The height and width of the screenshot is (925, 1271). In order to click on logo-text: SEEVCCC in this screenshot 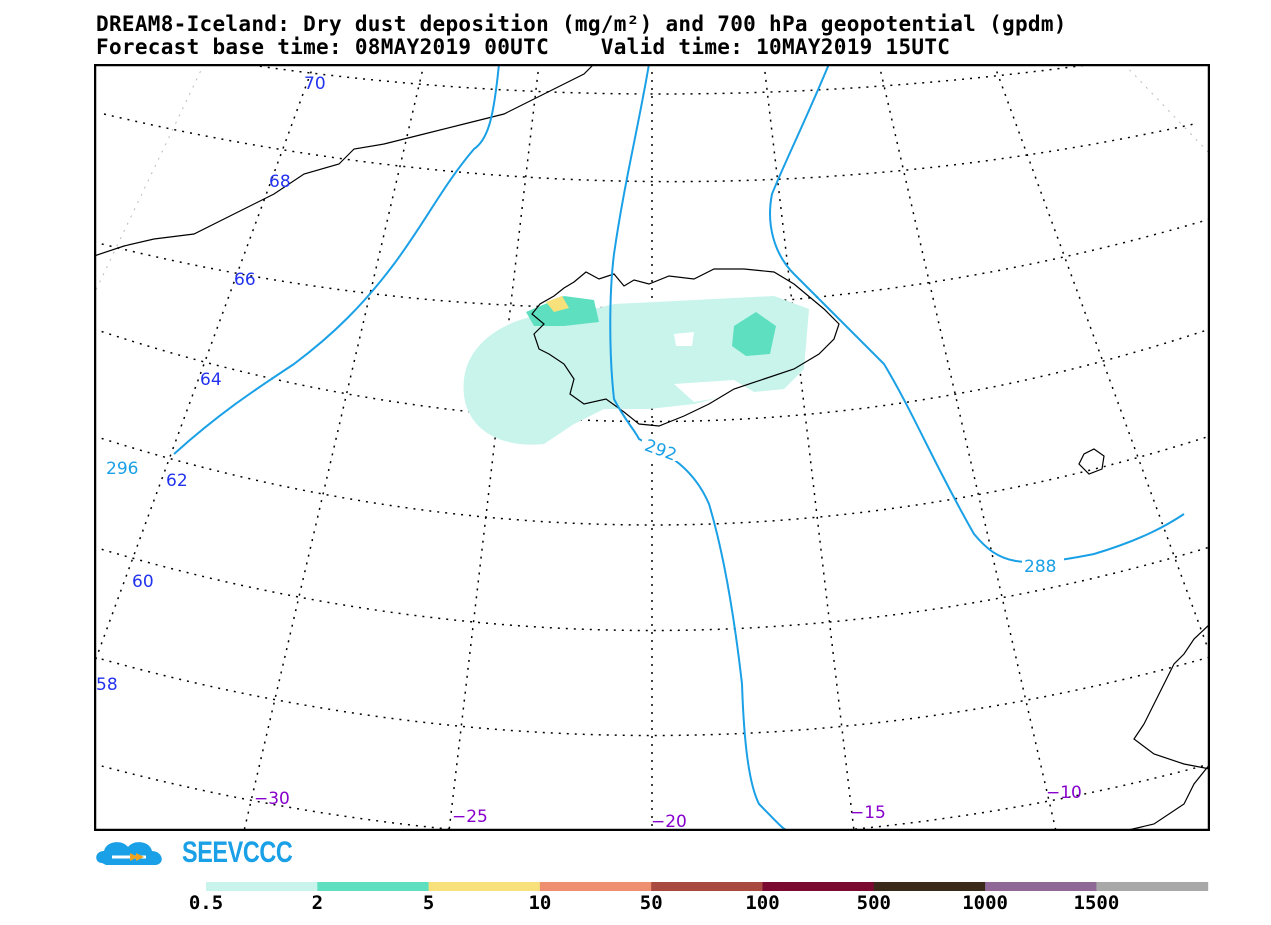, I will do `click(237, 852)`.